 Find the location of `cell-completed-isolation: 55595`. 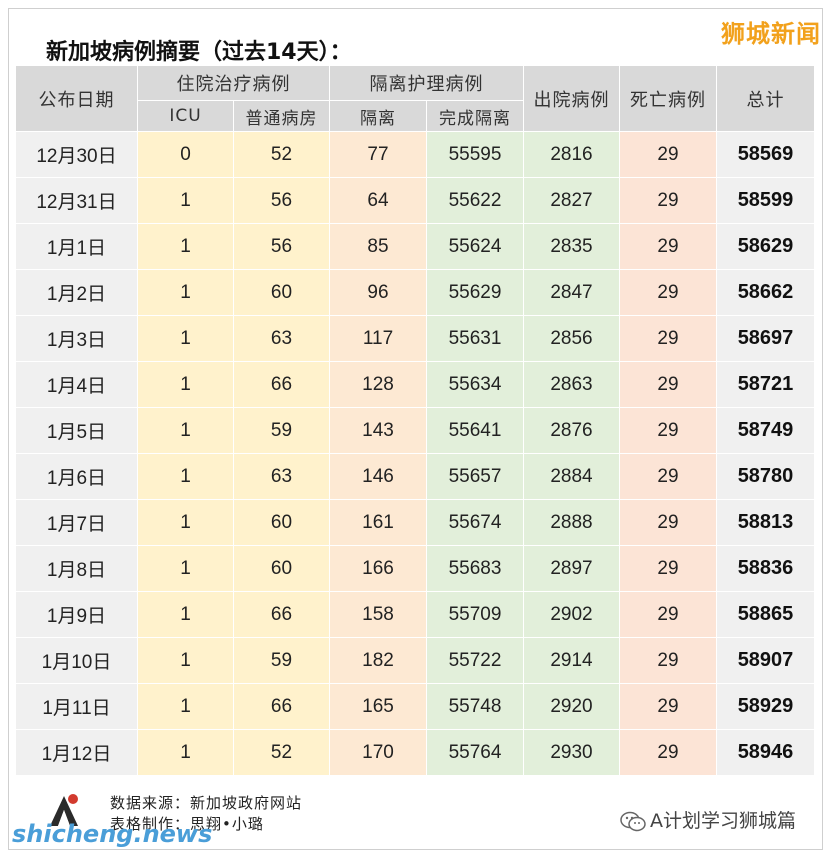

cell-completed-isolation: 55595 is located at coordinates (475, 155).